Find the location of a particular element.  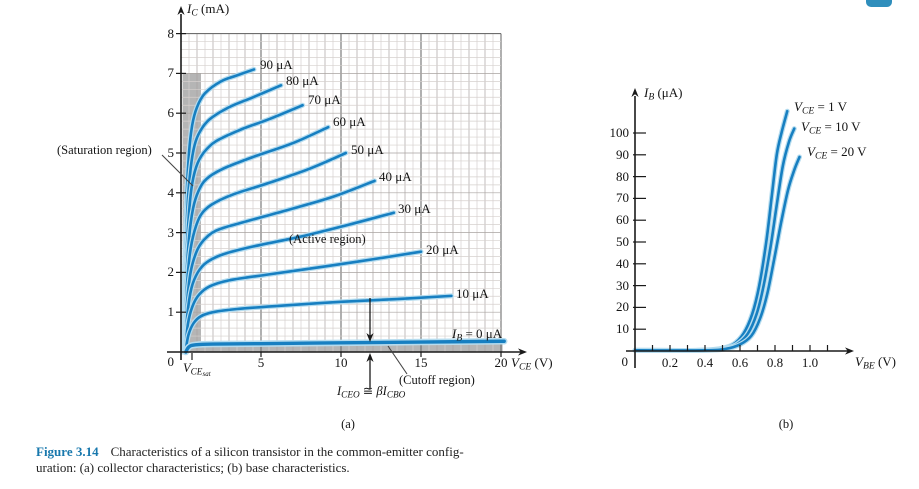

cutoff-region-label-leader is located at coordinates (397, 360).